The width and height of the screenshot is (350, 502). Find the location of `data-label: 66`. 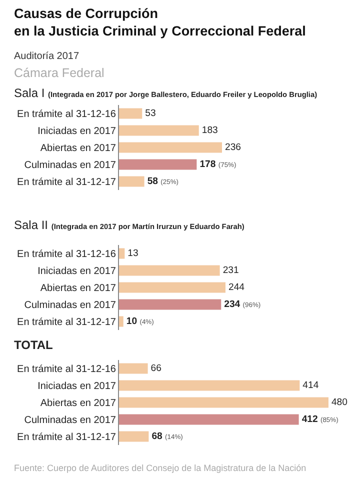

data-label: 66 is located at coordinates (156, 368).